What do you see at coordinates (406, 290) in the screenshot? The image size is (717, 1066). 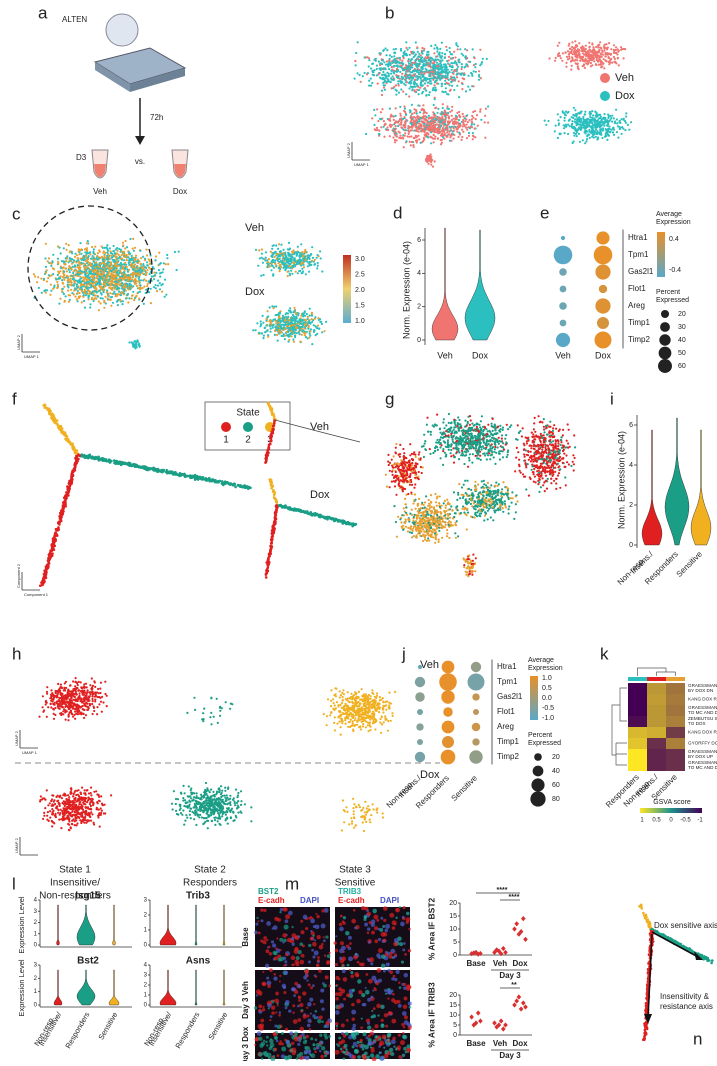 I see `label: Norm. Expression (e-04)` at bounding box center [406, 290].